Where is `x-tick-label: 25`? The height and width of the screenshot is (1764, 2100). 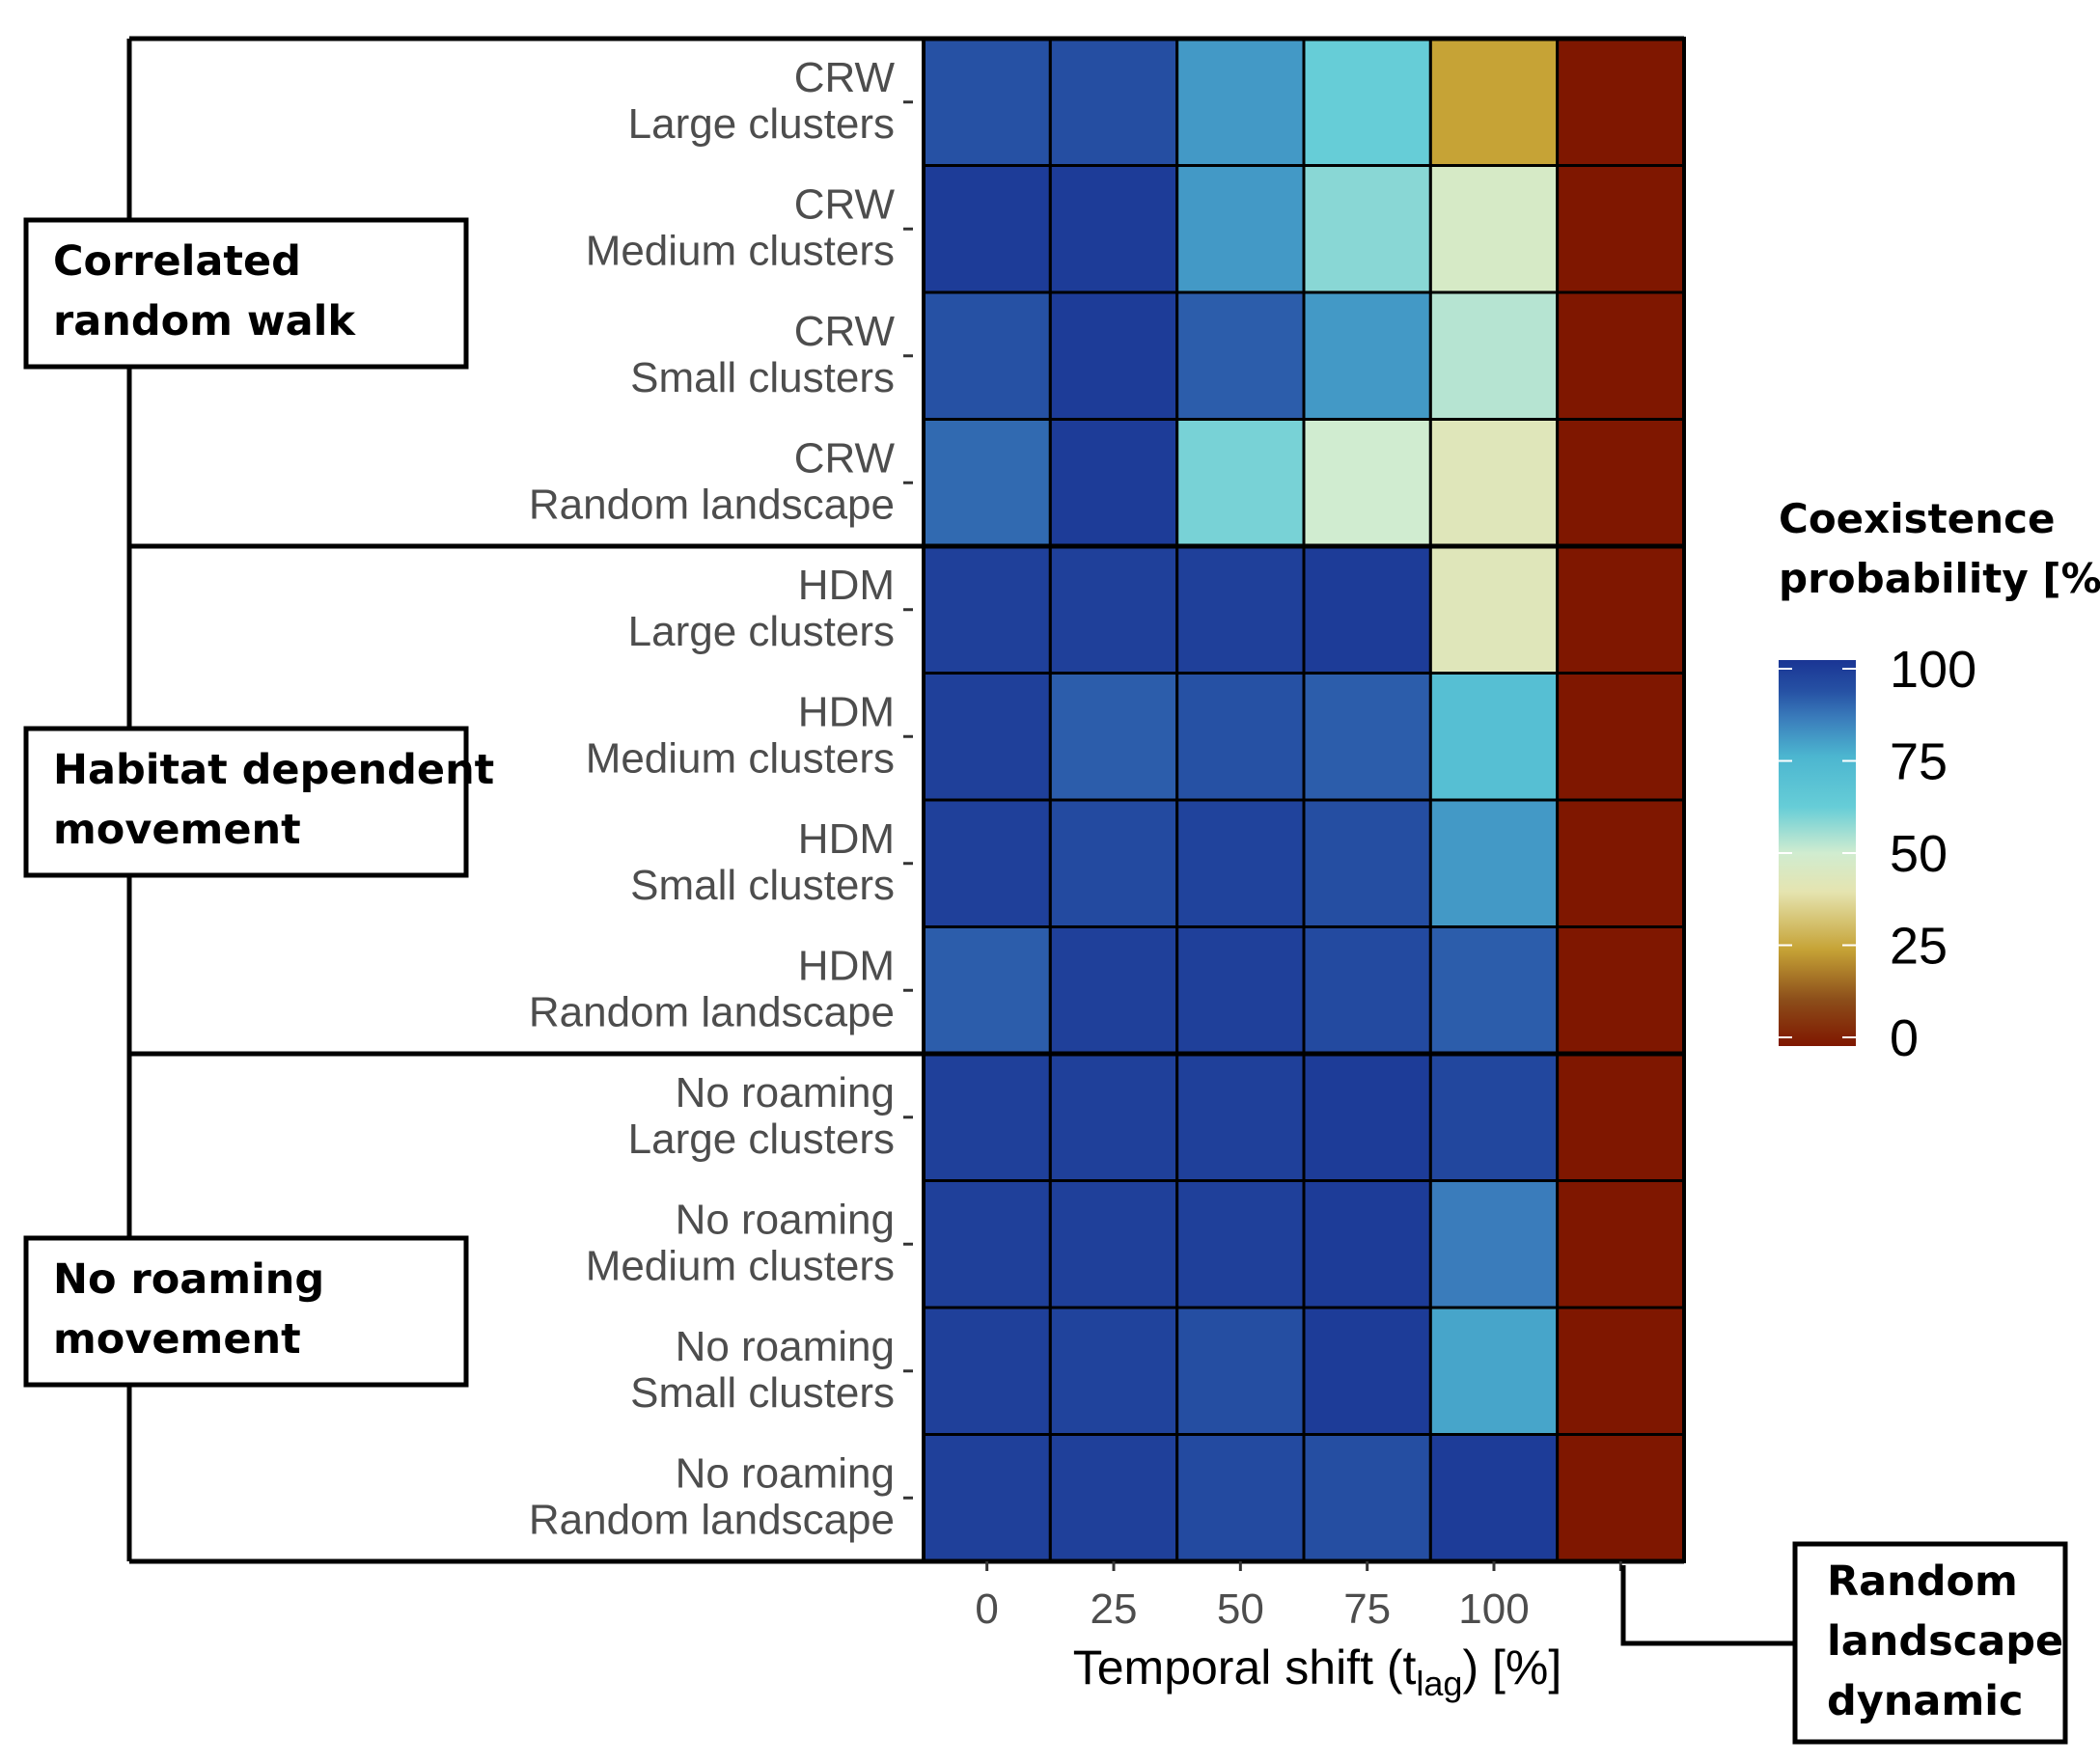
x-tick-label: 25 is located at coordinates (1114, 1609).